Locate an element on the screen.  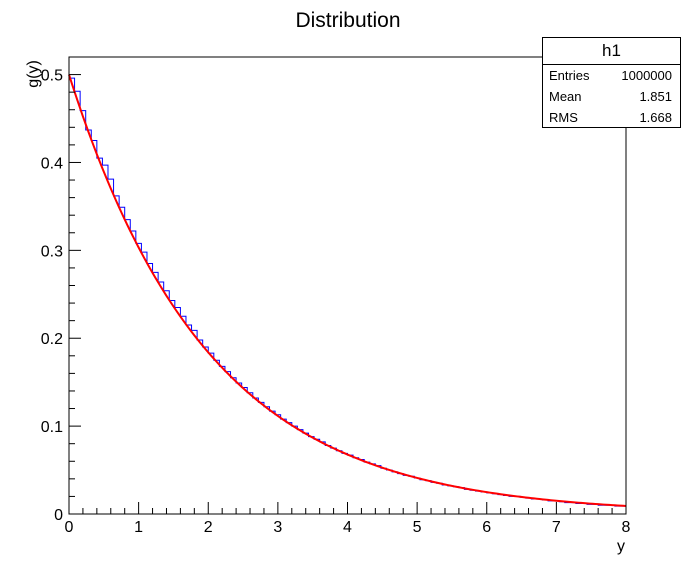
chart-title: Distribution is located at coordinates (347, 20).